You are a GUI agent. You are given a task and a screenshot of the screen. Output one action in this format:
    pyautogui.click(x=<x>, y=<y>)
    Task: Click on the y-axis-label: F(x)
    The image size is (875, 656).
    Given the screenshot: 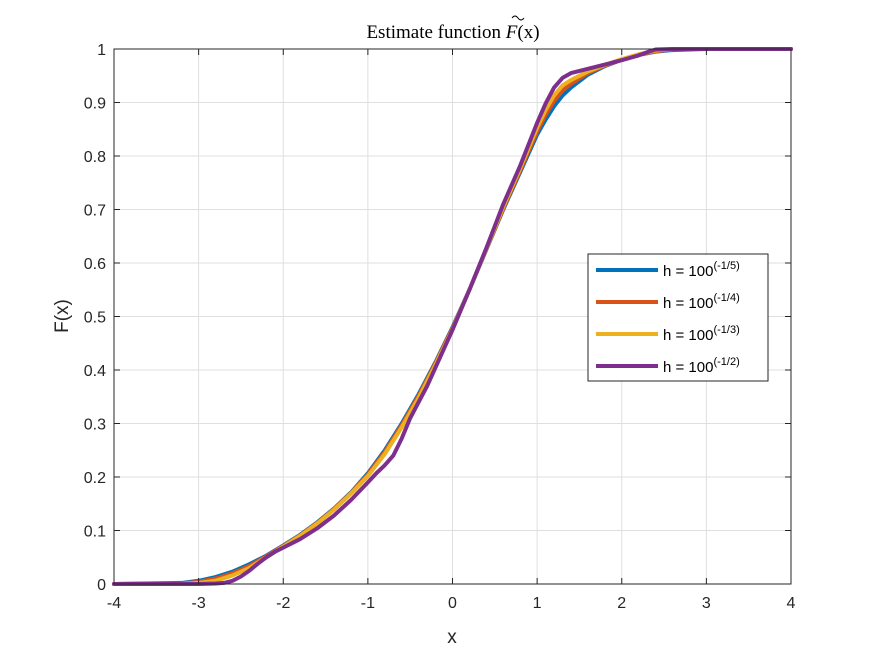 What is the action you would take?
    pyautogui.click(x=62, y=316)
    